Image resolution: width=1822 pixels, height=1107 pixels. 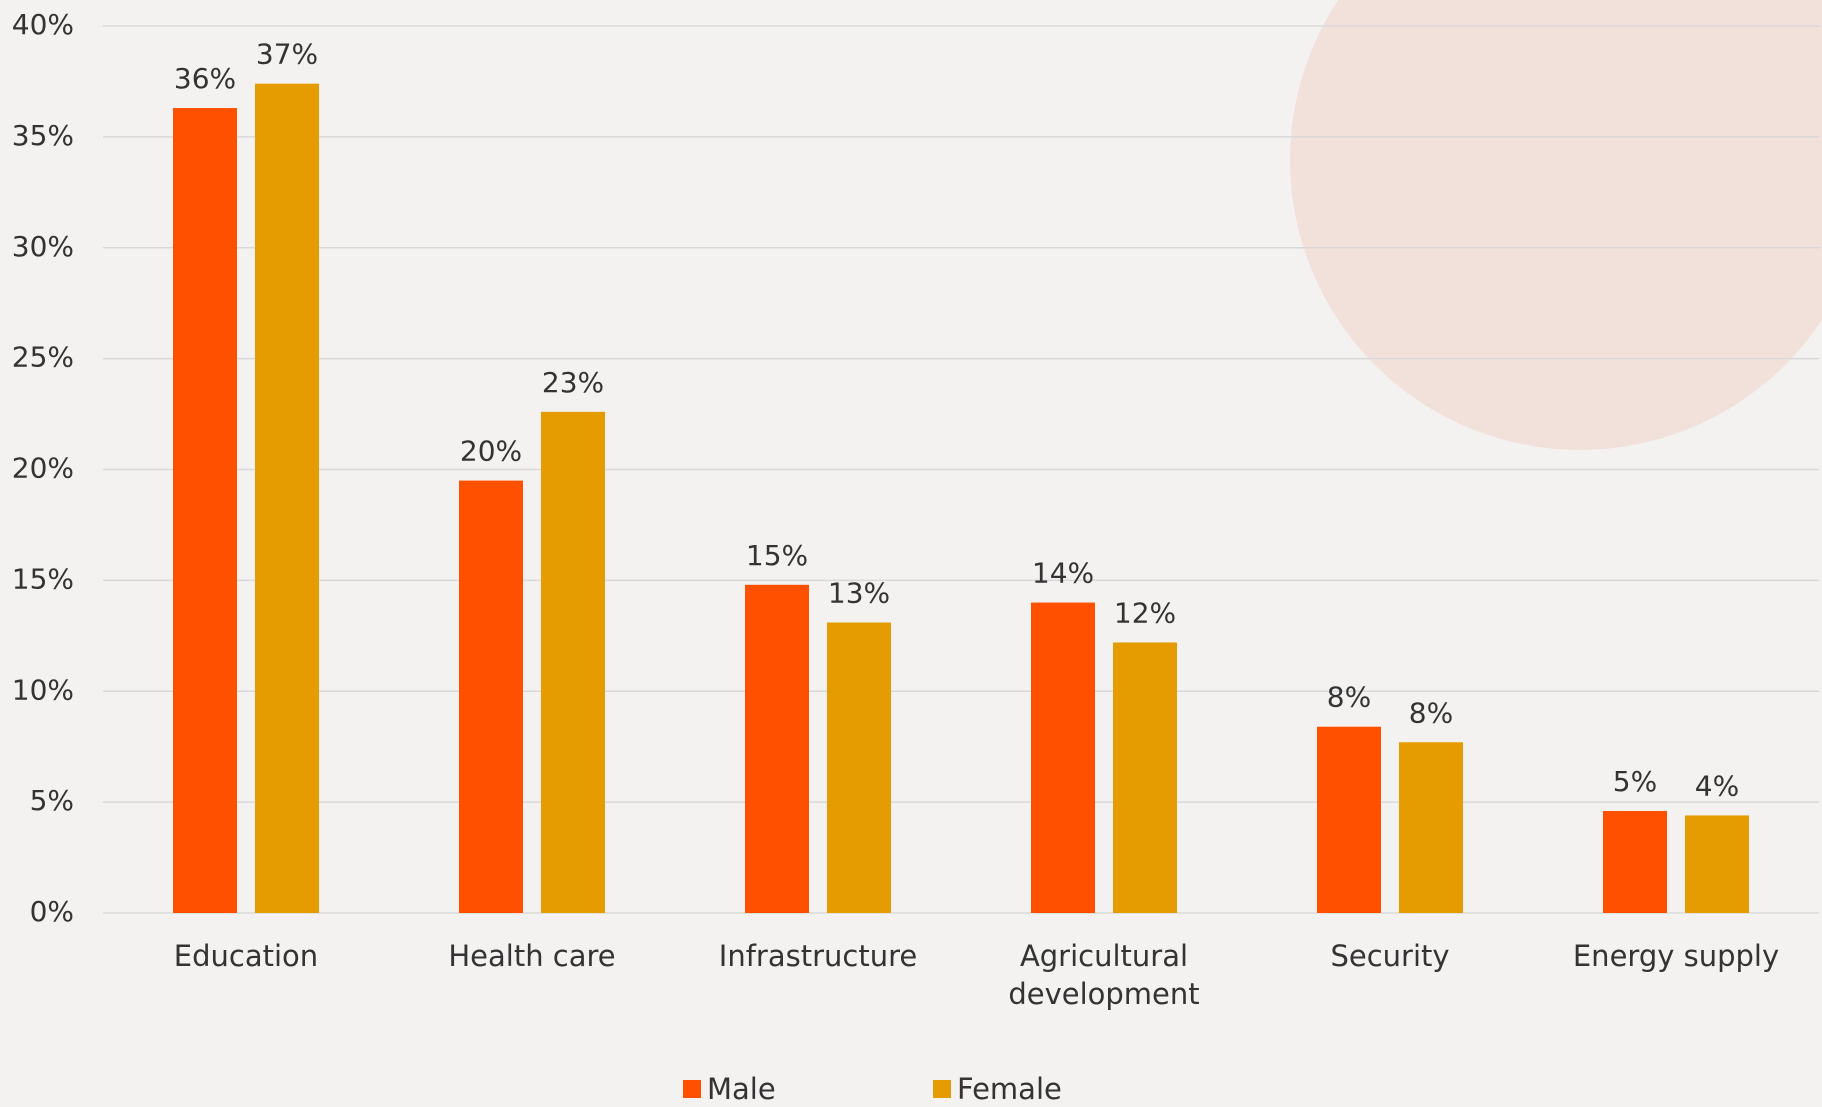 What do you see at coordinates (1676, 956) in the screenshot?
I see `x-tick-label: Energy supply` at bounding box center [1676, 956].